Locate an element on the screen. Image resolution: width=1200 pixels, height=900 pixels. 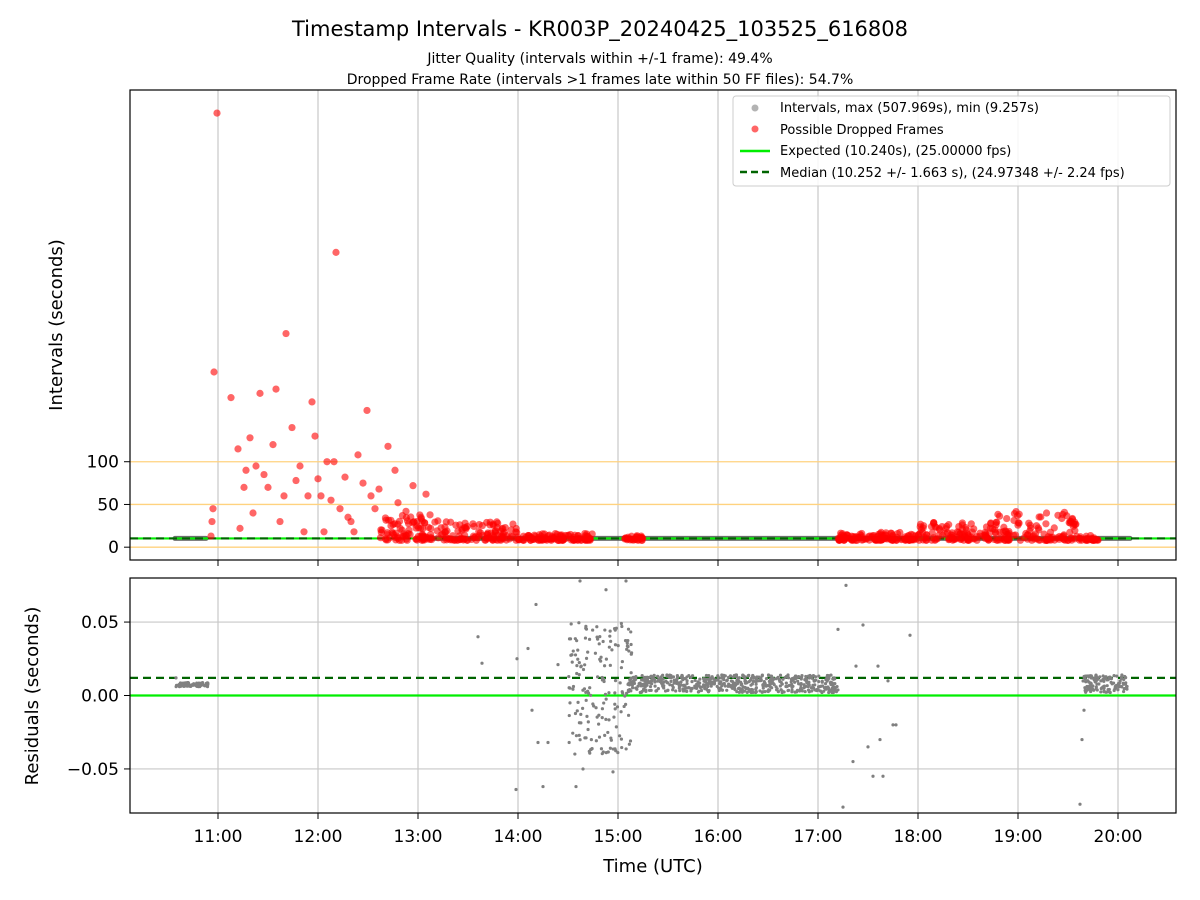
bottom-ylabel: Residuals (seconds) is located at coordinates (32, 696).